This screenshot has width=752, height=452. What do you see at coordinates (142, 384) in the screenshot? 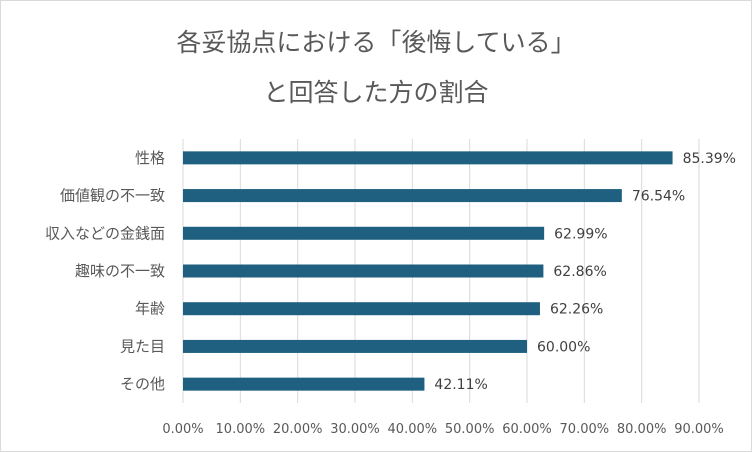
I see `category-label: その他` at bounding box center [142, 384].